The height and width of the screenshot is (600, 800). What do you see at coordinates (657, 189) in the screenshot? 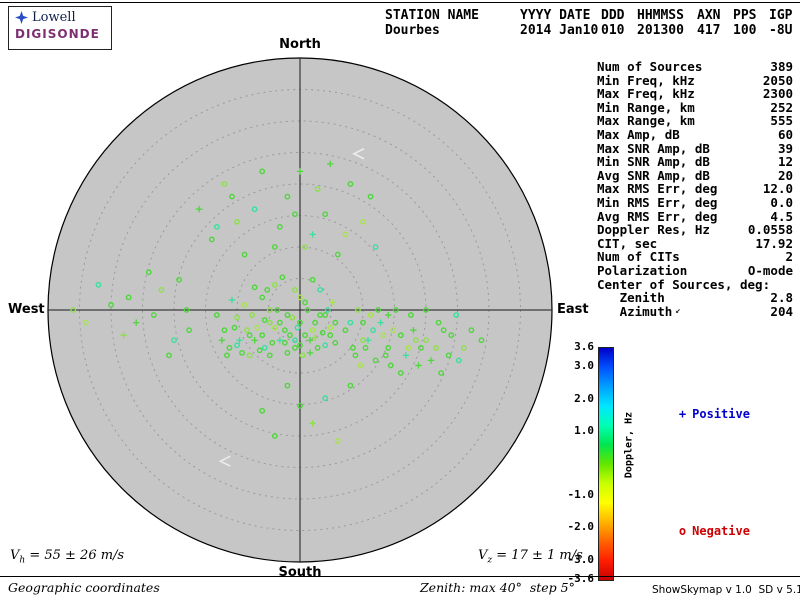
I see `param-label: Max RMS Err, deg` at bounding box center [657, 189].